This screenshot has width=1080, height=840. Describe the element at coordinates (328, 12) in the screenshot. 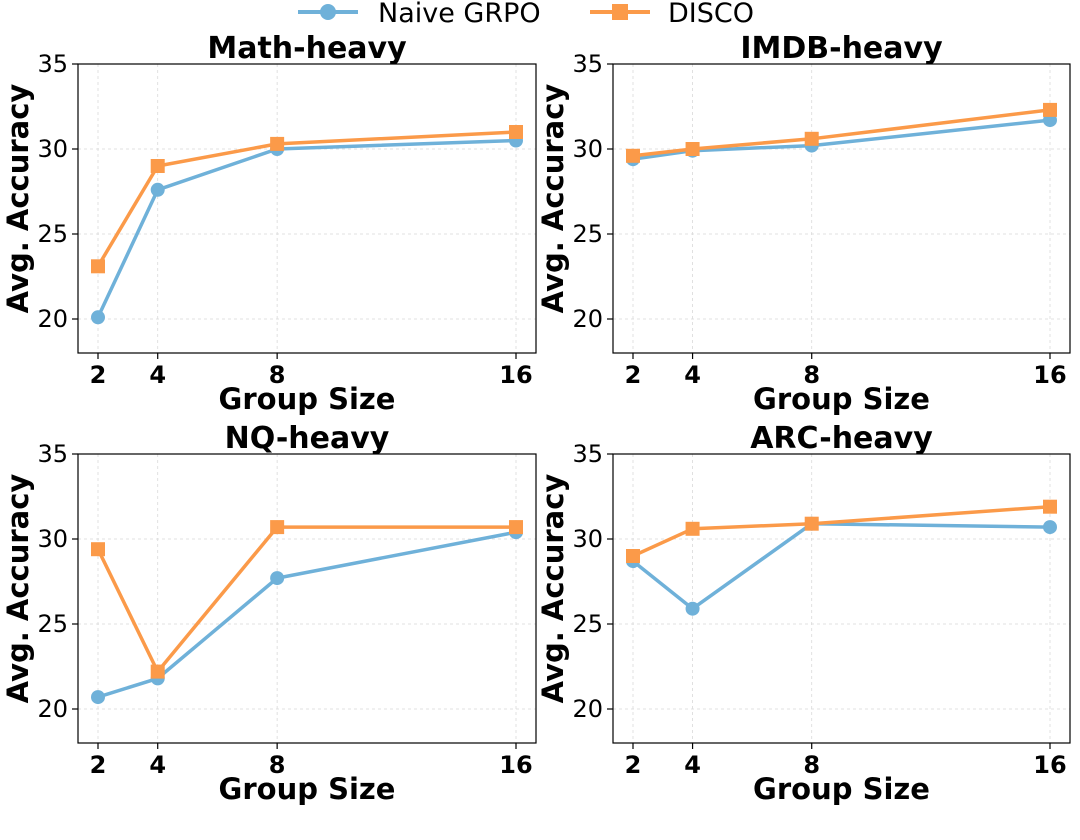

I see `legend-naive-grpo-marker` at that location.